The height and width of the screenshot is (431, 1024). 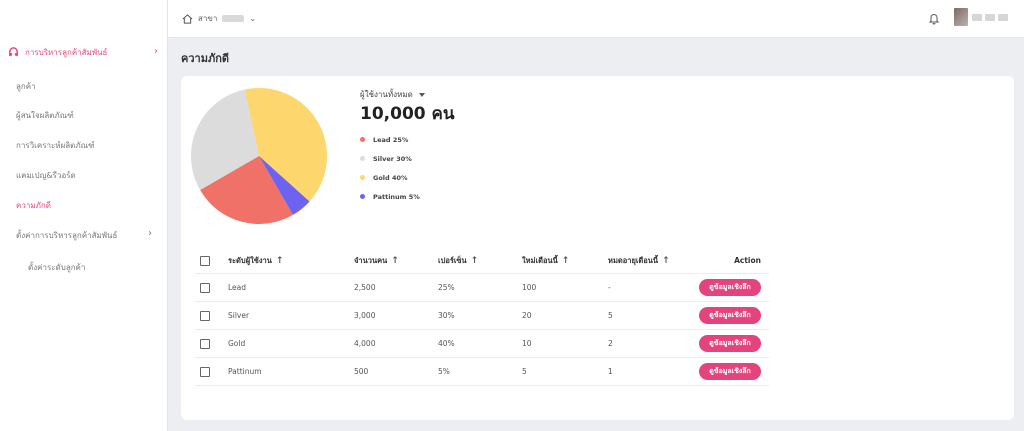 I want to click on pie-slice-pattinum, so click(x=284, y=185).